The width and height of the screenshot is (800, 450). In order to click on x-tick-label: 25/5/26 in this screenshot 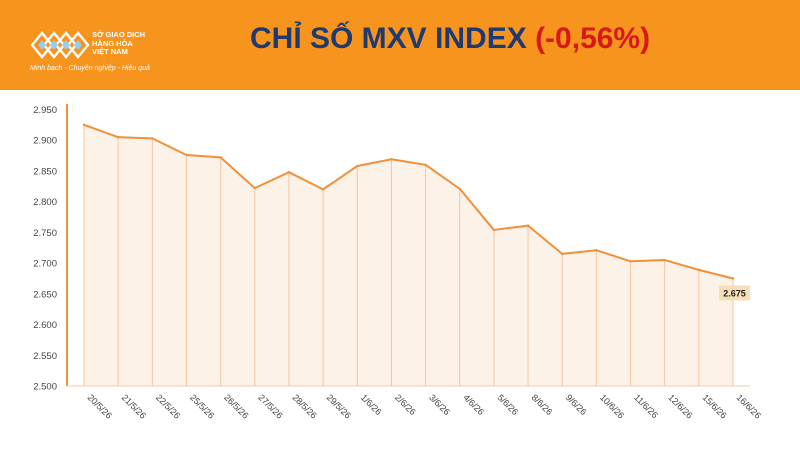, I will do `click(202, 406)`.